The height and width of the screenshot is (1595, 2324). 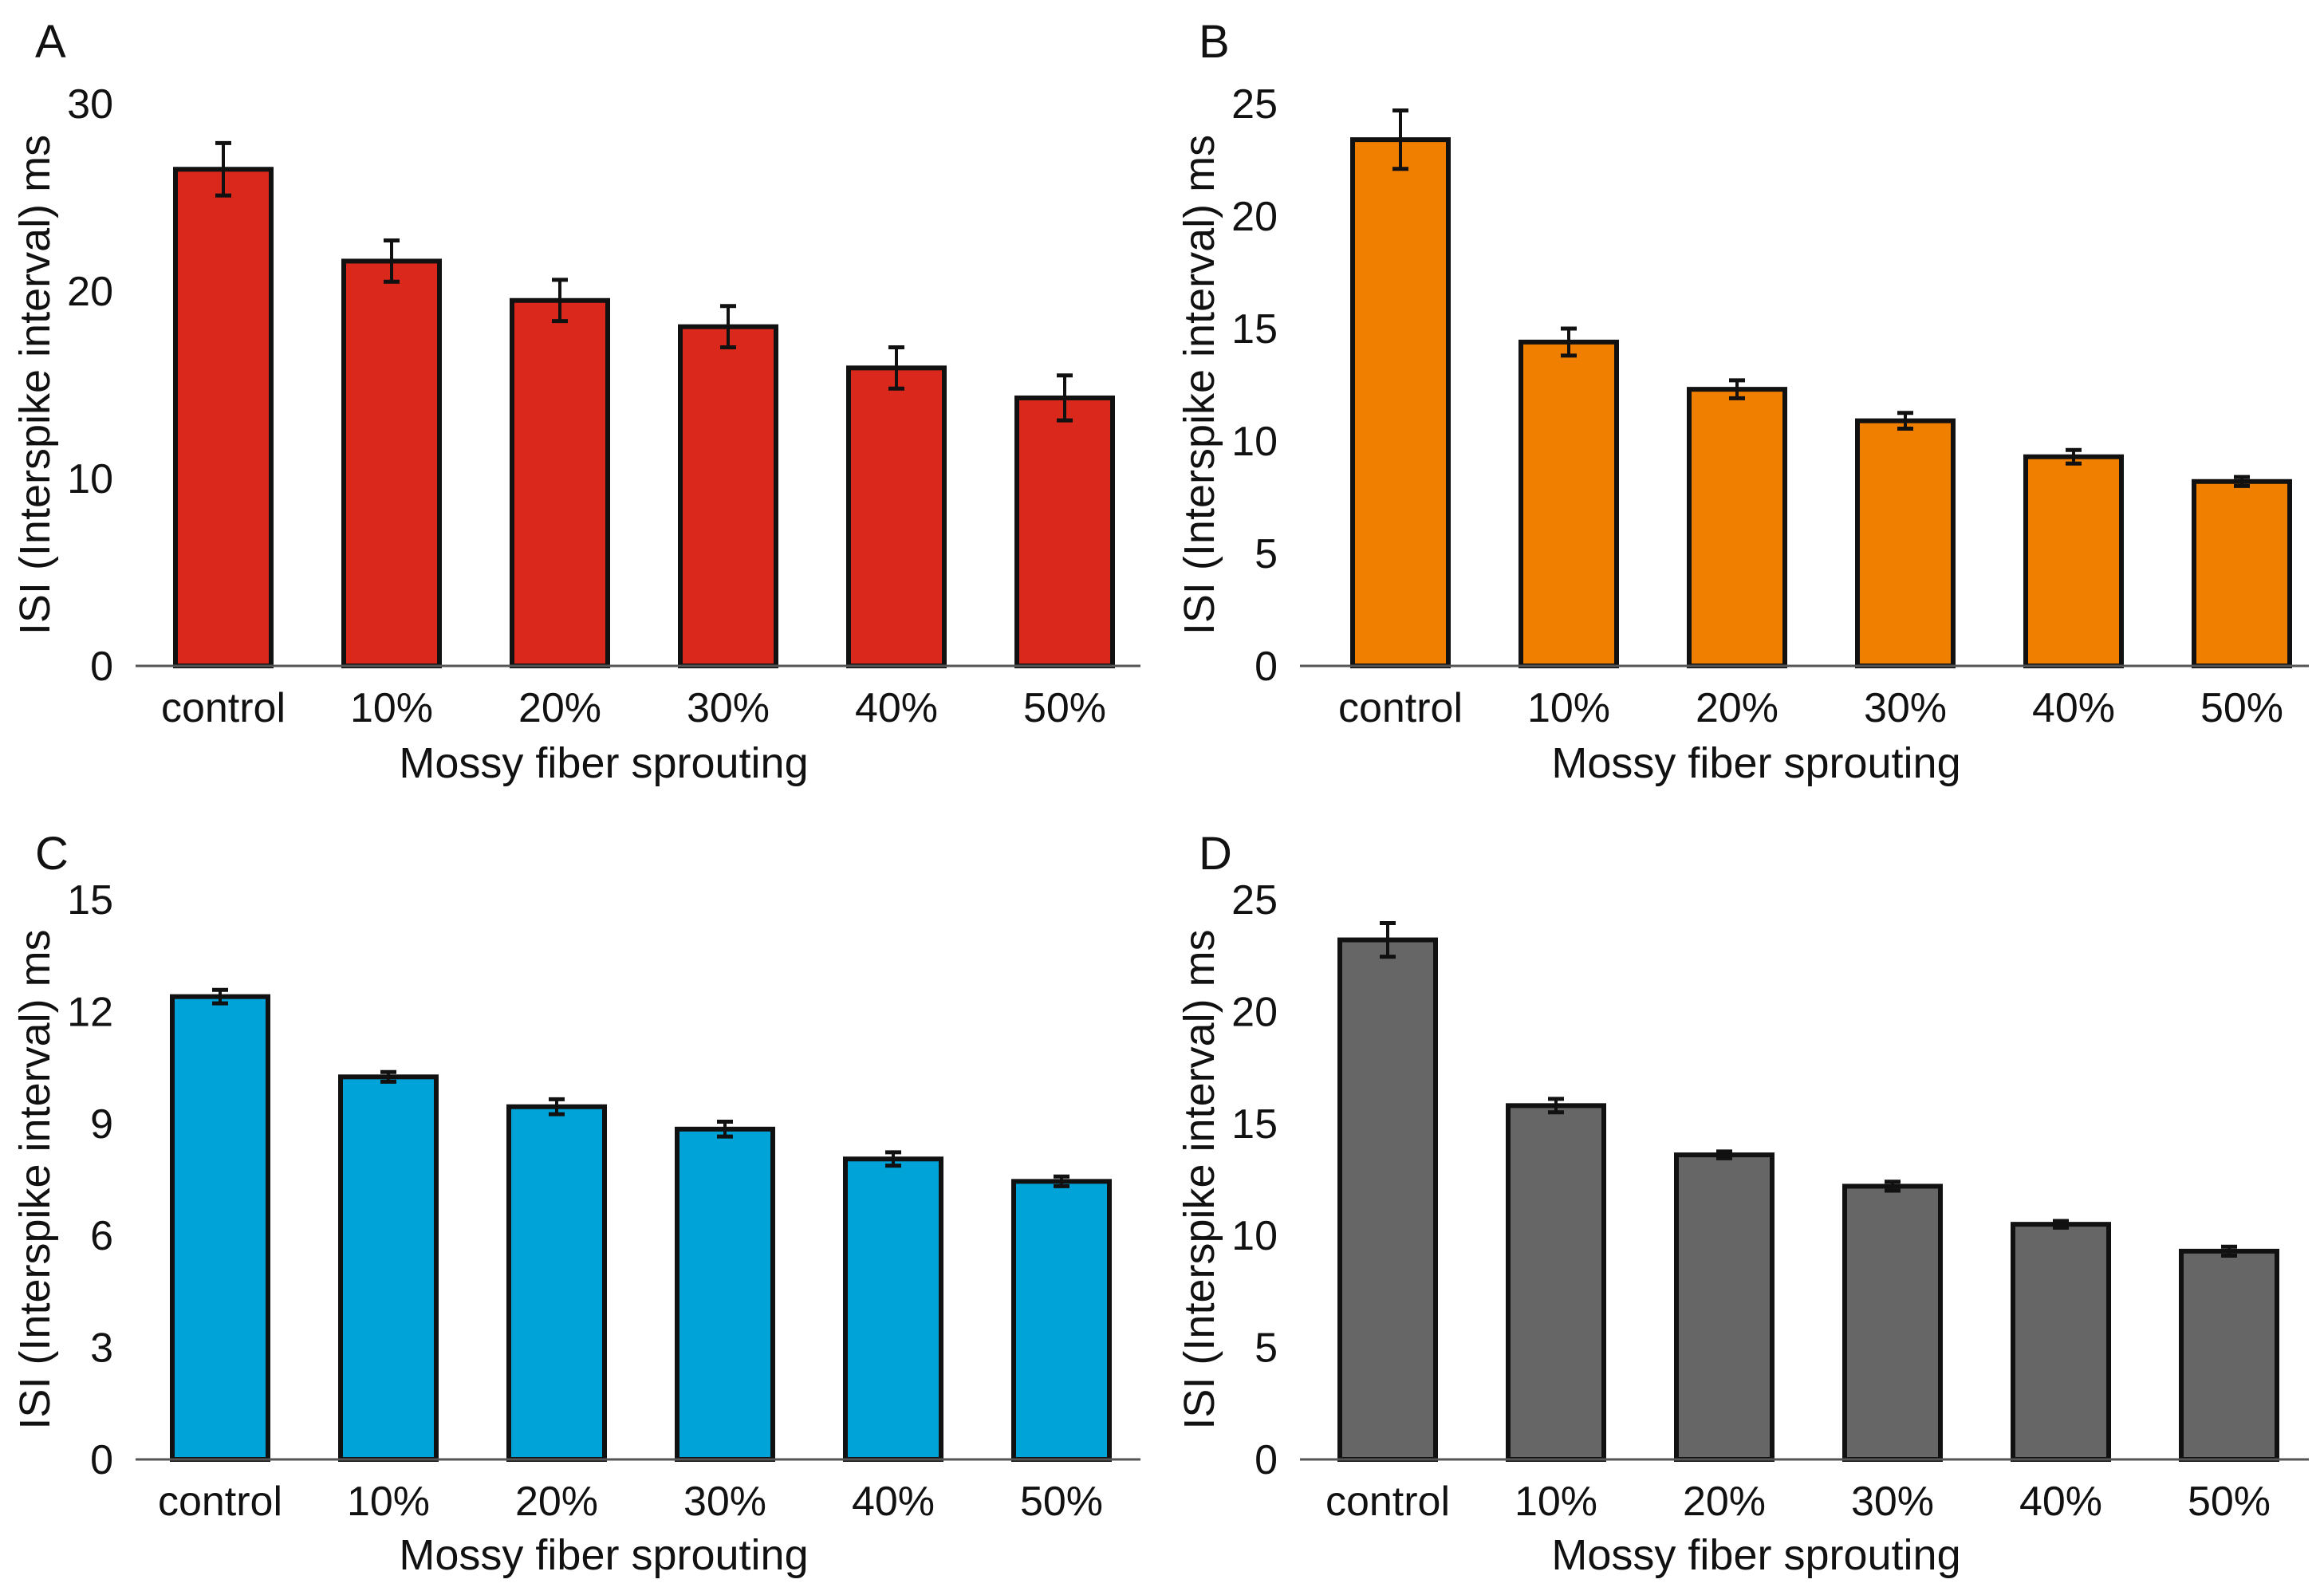 What do you see at coordinates (1214, 42) in the screenshot?
I see `panel-letter: B` at bounding box center [1214, 42].